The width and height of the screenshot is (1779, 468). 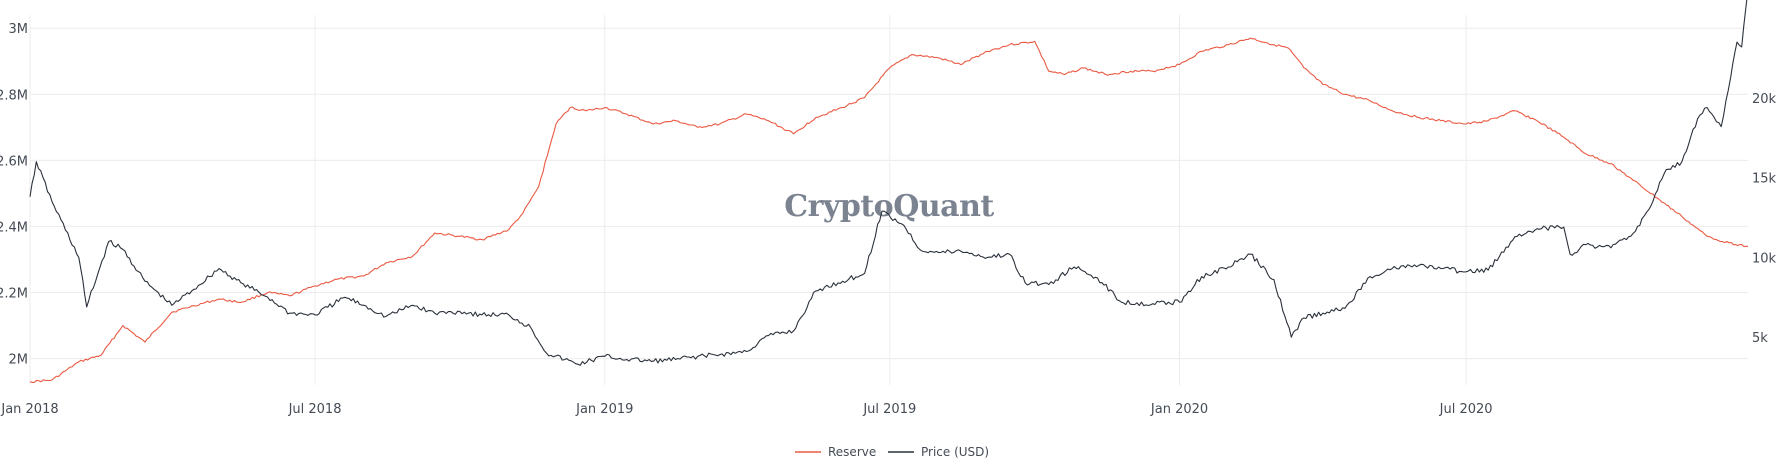 What do you see at coordinates (1760, 338) in the screenshot?
I see `y-right-tick-label: 5k` at bounding box center [1760, 338].